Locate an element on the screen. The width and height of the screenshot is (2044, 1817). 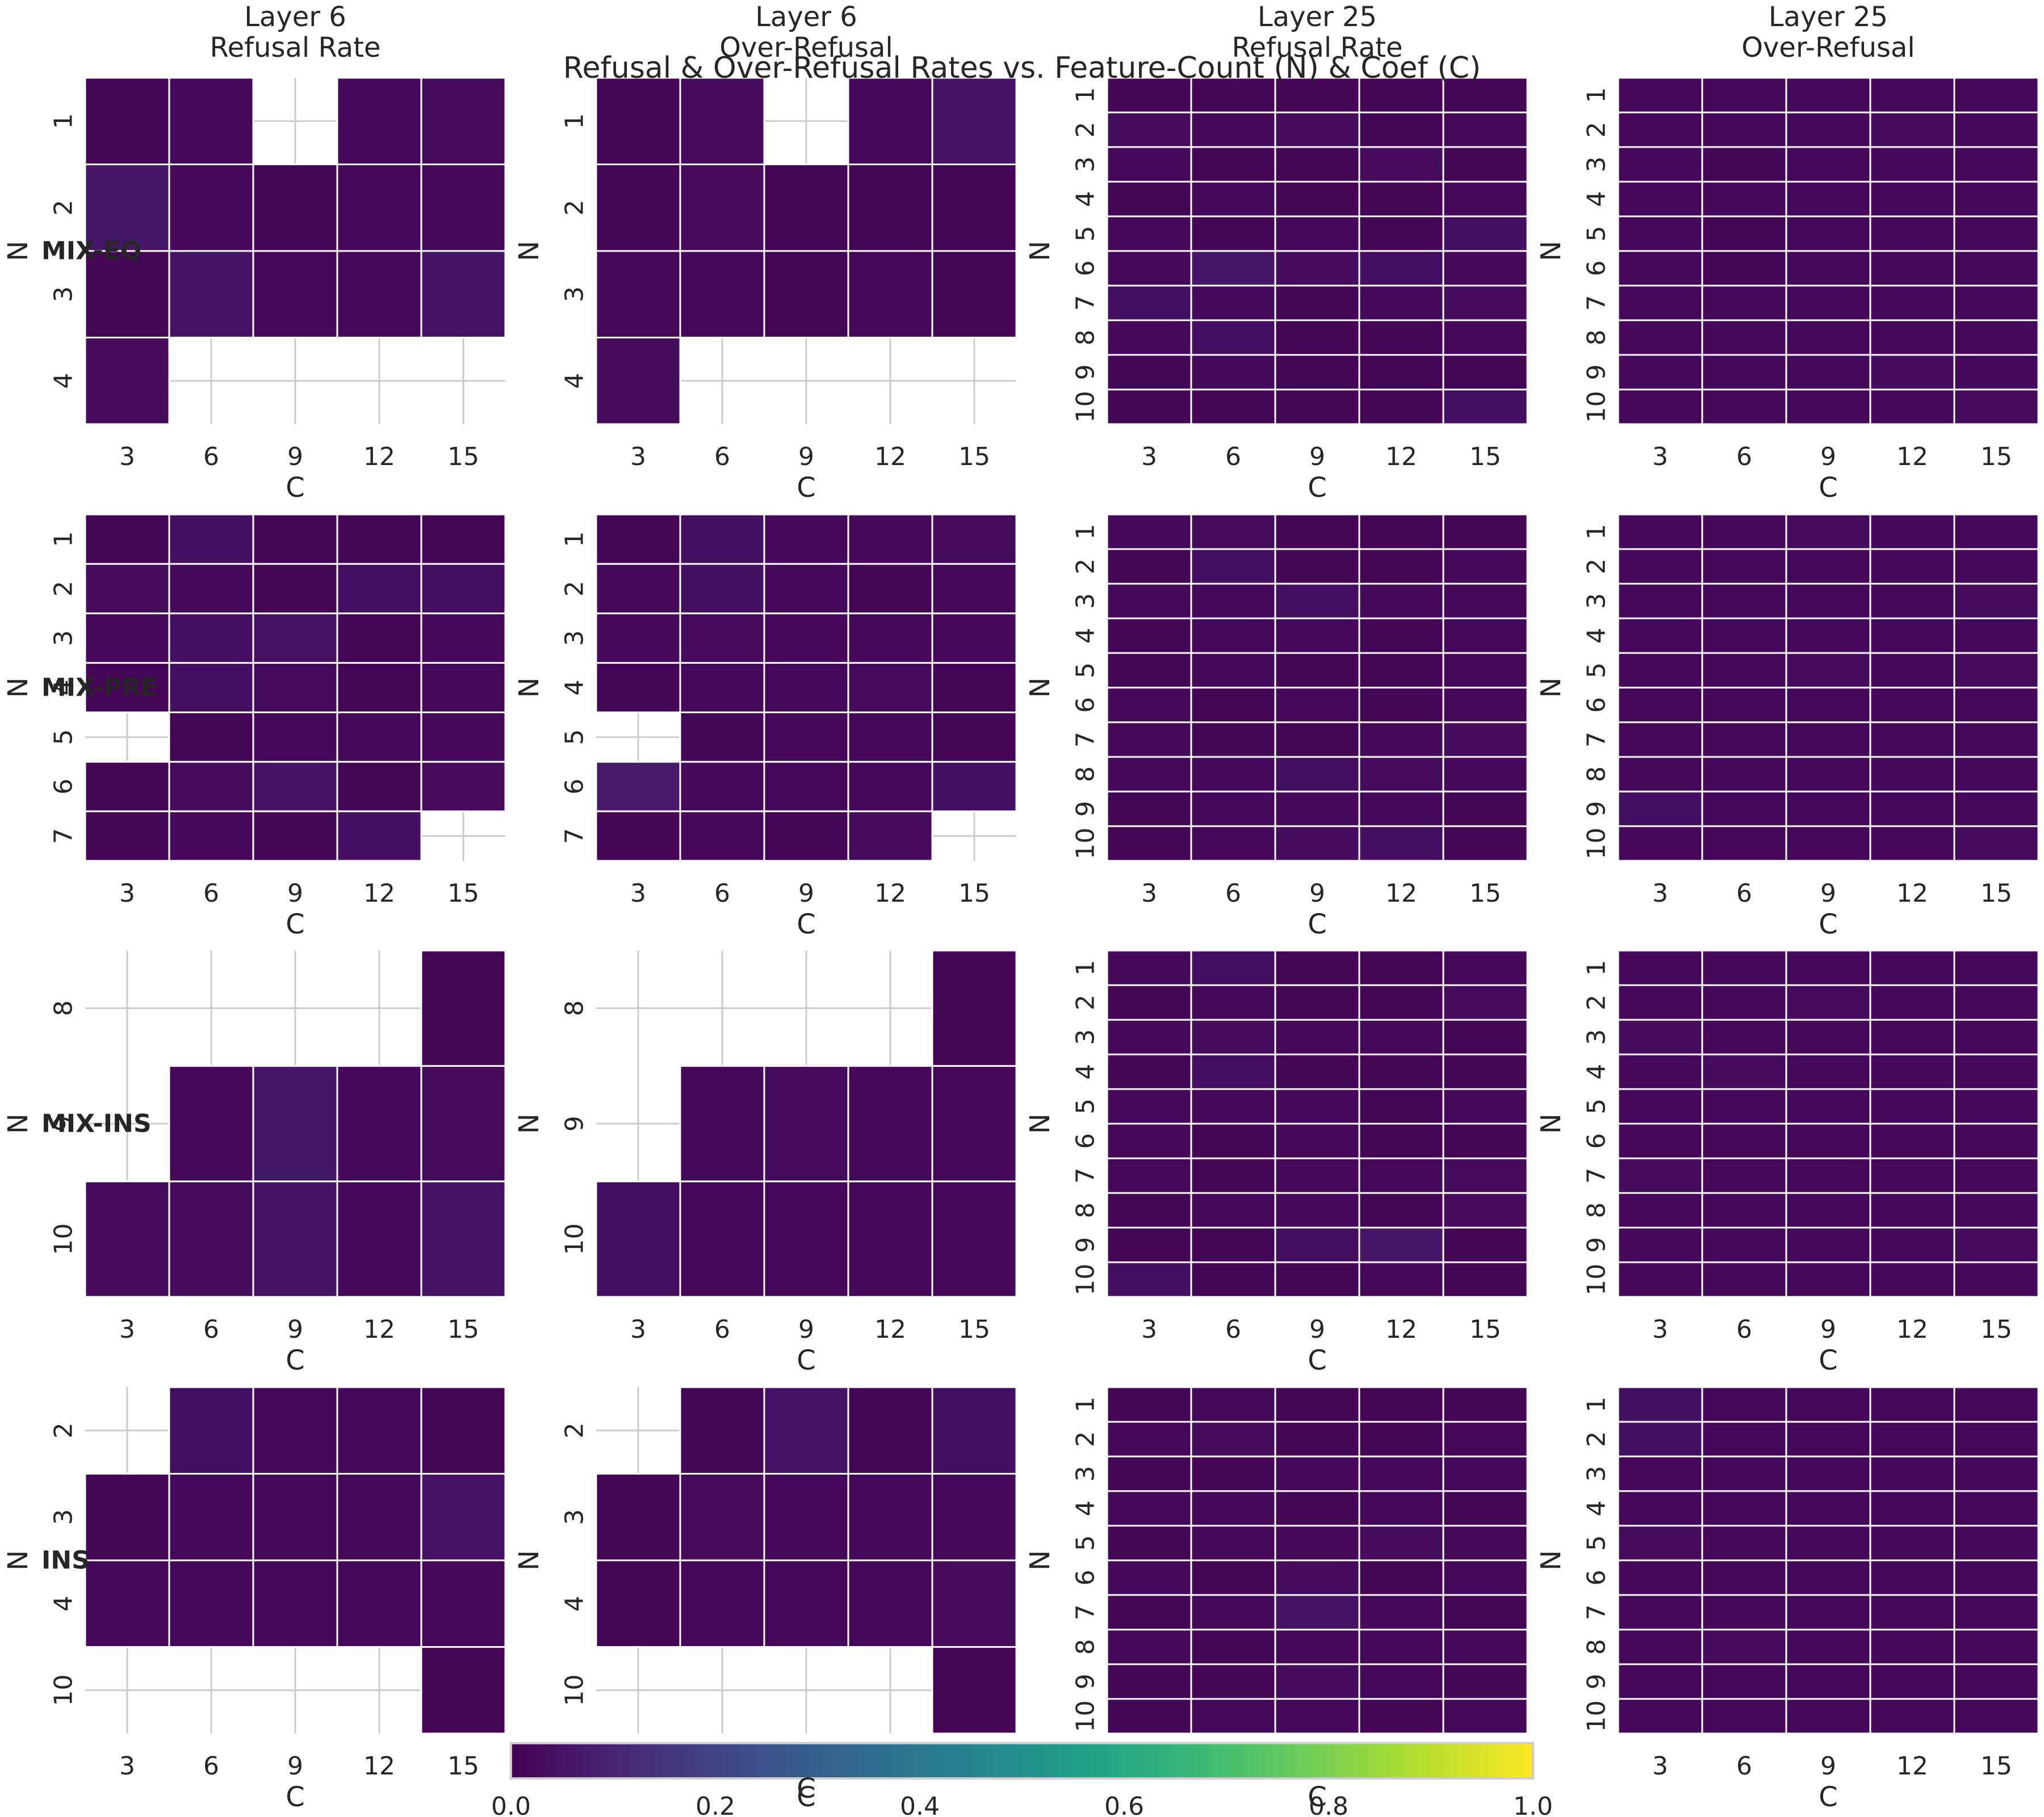
row-label: MIX-EQ is located at coordinates (91, 251).